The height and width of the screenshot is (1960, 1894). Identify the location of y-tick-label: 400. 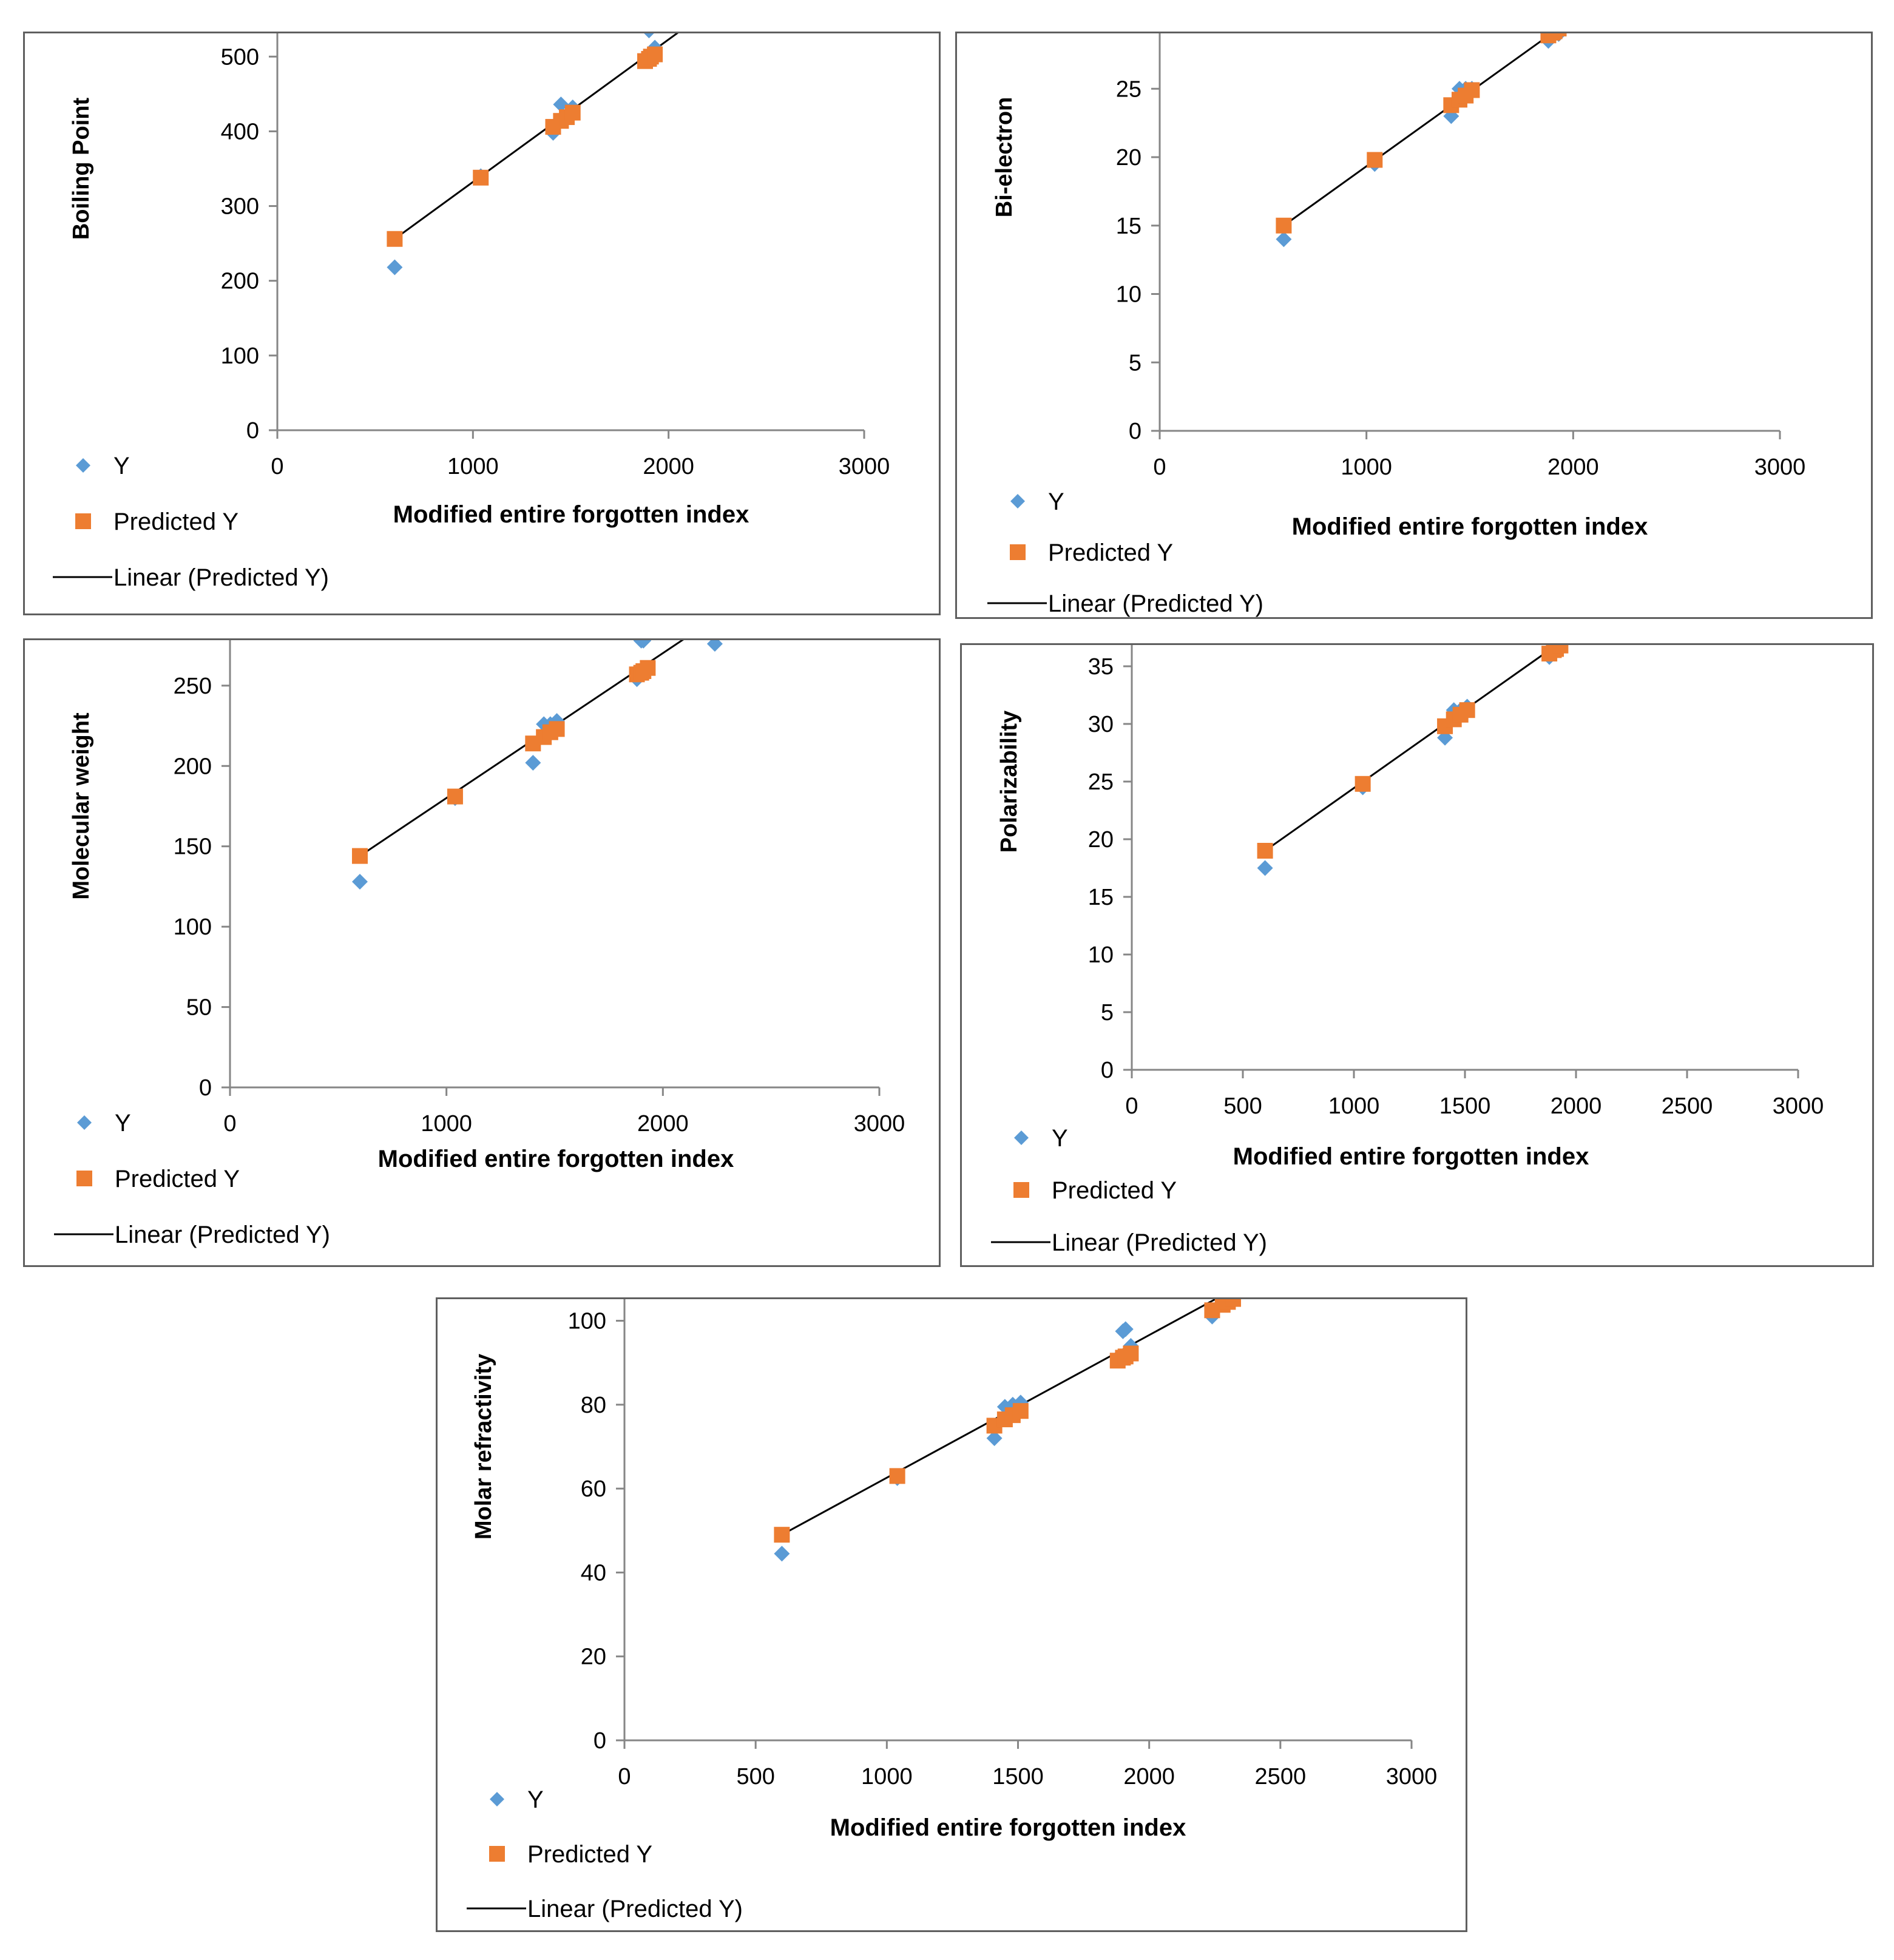
(240, 131).